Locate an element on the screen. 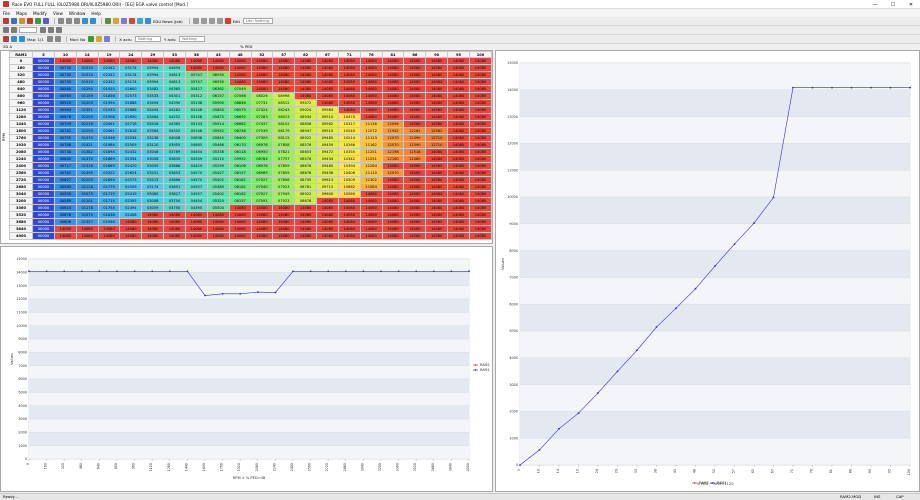 The height and width of the screenshot is (500, 920). arrow-left-icon is located at coordinates (14, 39).